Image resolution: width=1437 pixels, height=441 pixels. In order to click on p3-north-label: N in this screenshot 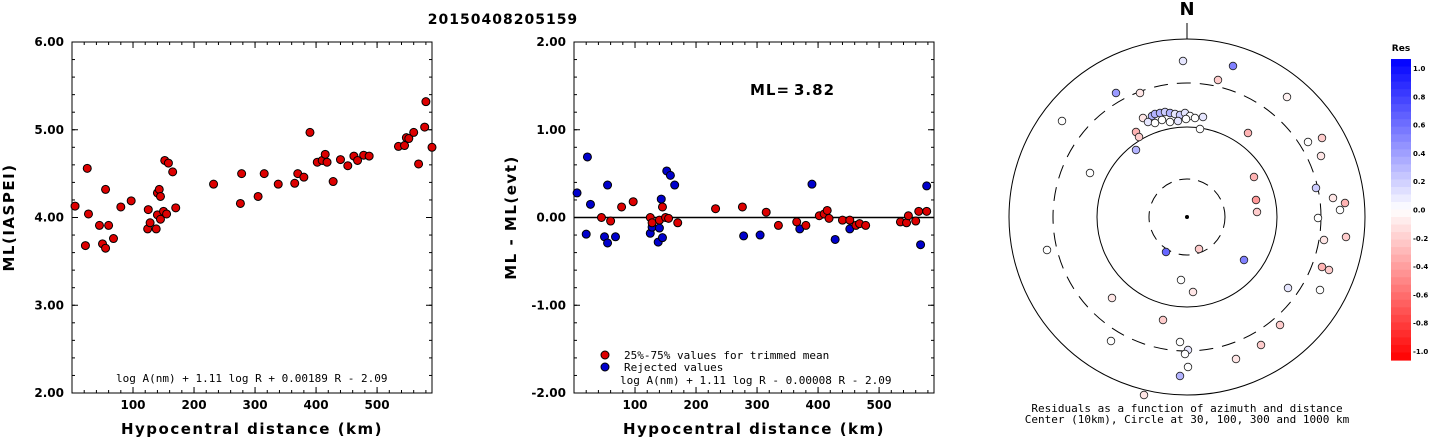, I will do `click(1186, 10)`.